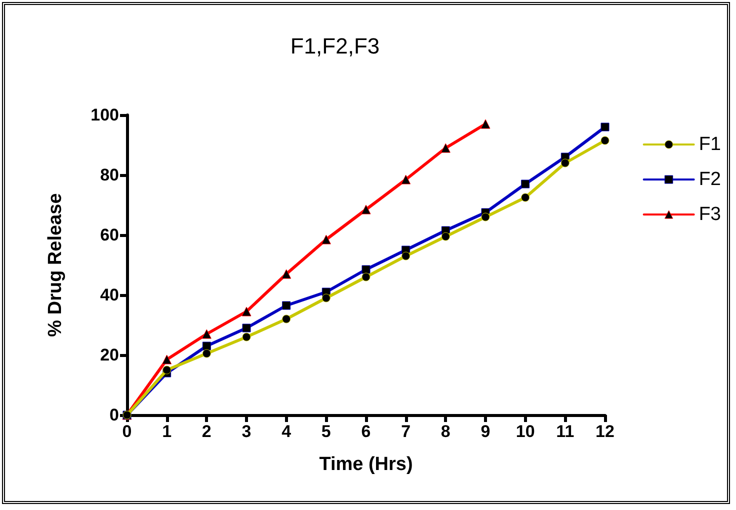  I want to click on legend-label: F1, so click(710, 144).